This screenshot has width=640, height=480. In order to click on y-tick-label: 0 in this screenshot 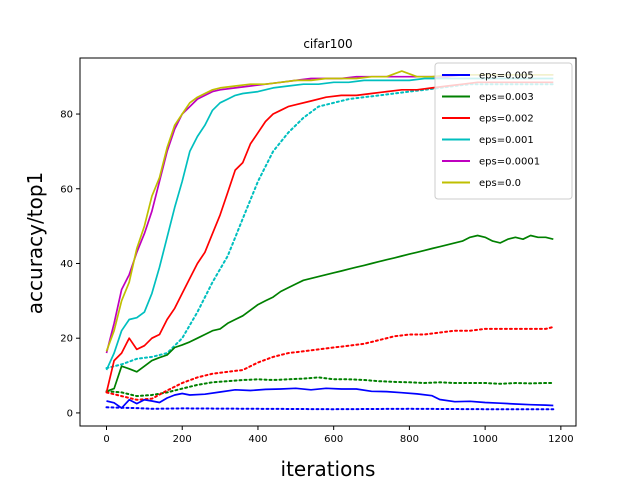, I will do `click(70, 413)`.